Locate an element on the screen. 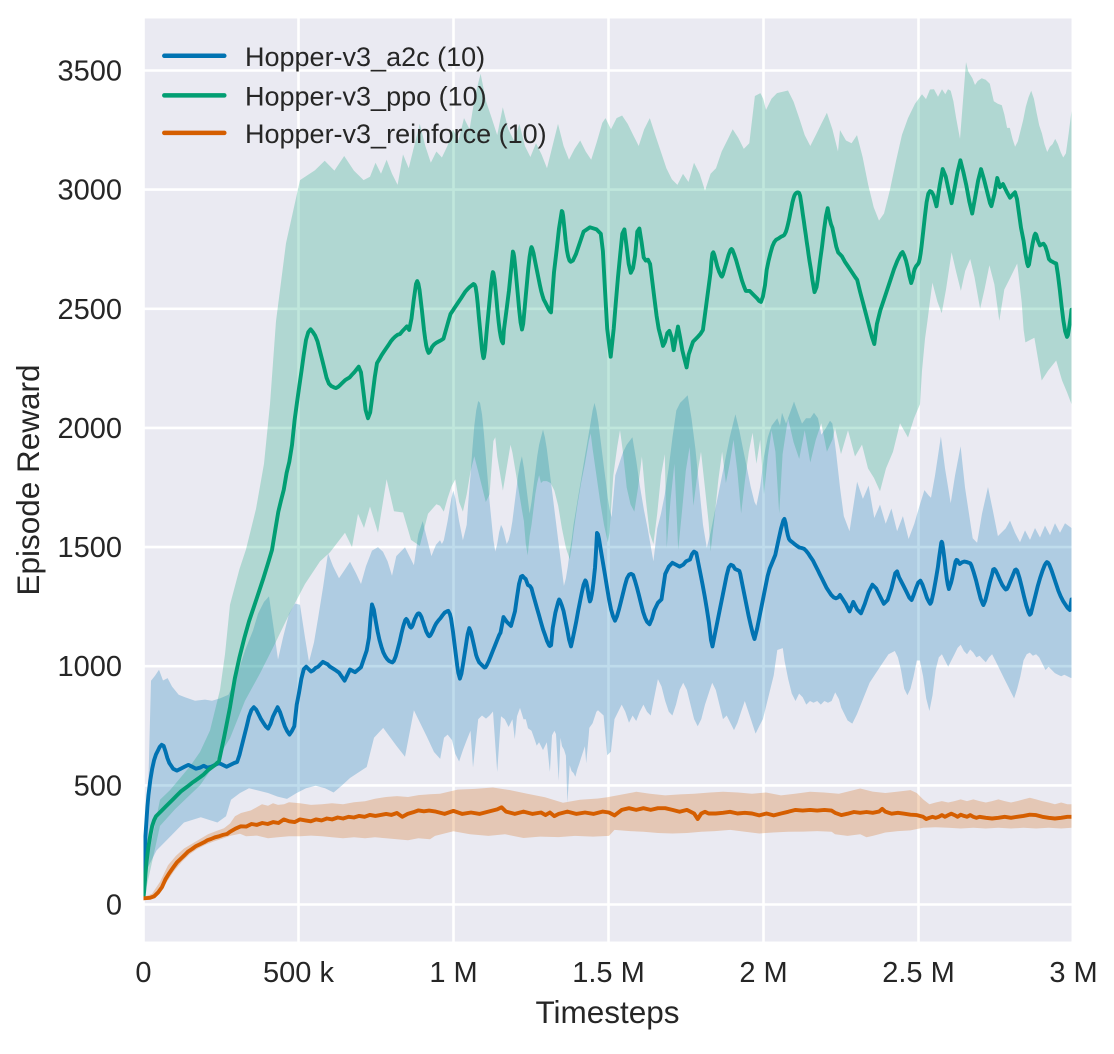 This screenshot has height=1054, width=1114. svg-text: Timesteps is located at coordinates (607, 1012).